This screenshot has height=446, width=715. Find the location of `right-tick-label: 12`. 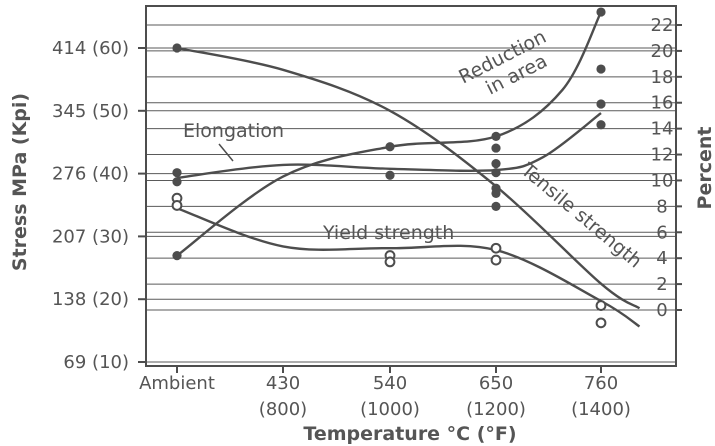

right-tick-label: 12 is located at coordinates (662, 155).